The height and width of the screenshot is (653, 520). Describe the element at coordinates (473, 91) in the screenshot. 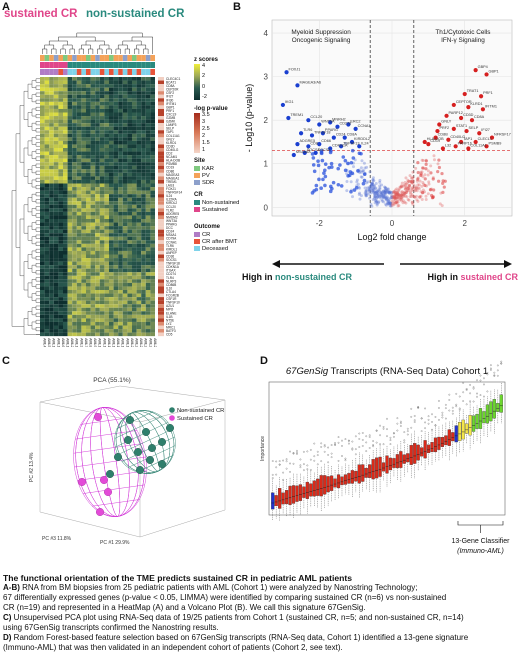

I see `volcano-gene-label: TRAT1` at that location.